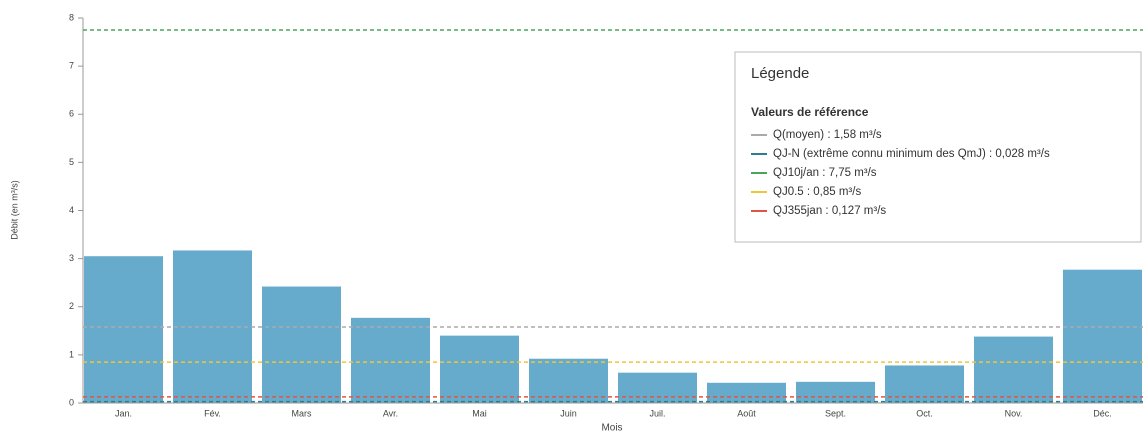 The height and width of the screenshot is (434, 1143). I want to click on x-tick-label: Sept., so click(835, 413).